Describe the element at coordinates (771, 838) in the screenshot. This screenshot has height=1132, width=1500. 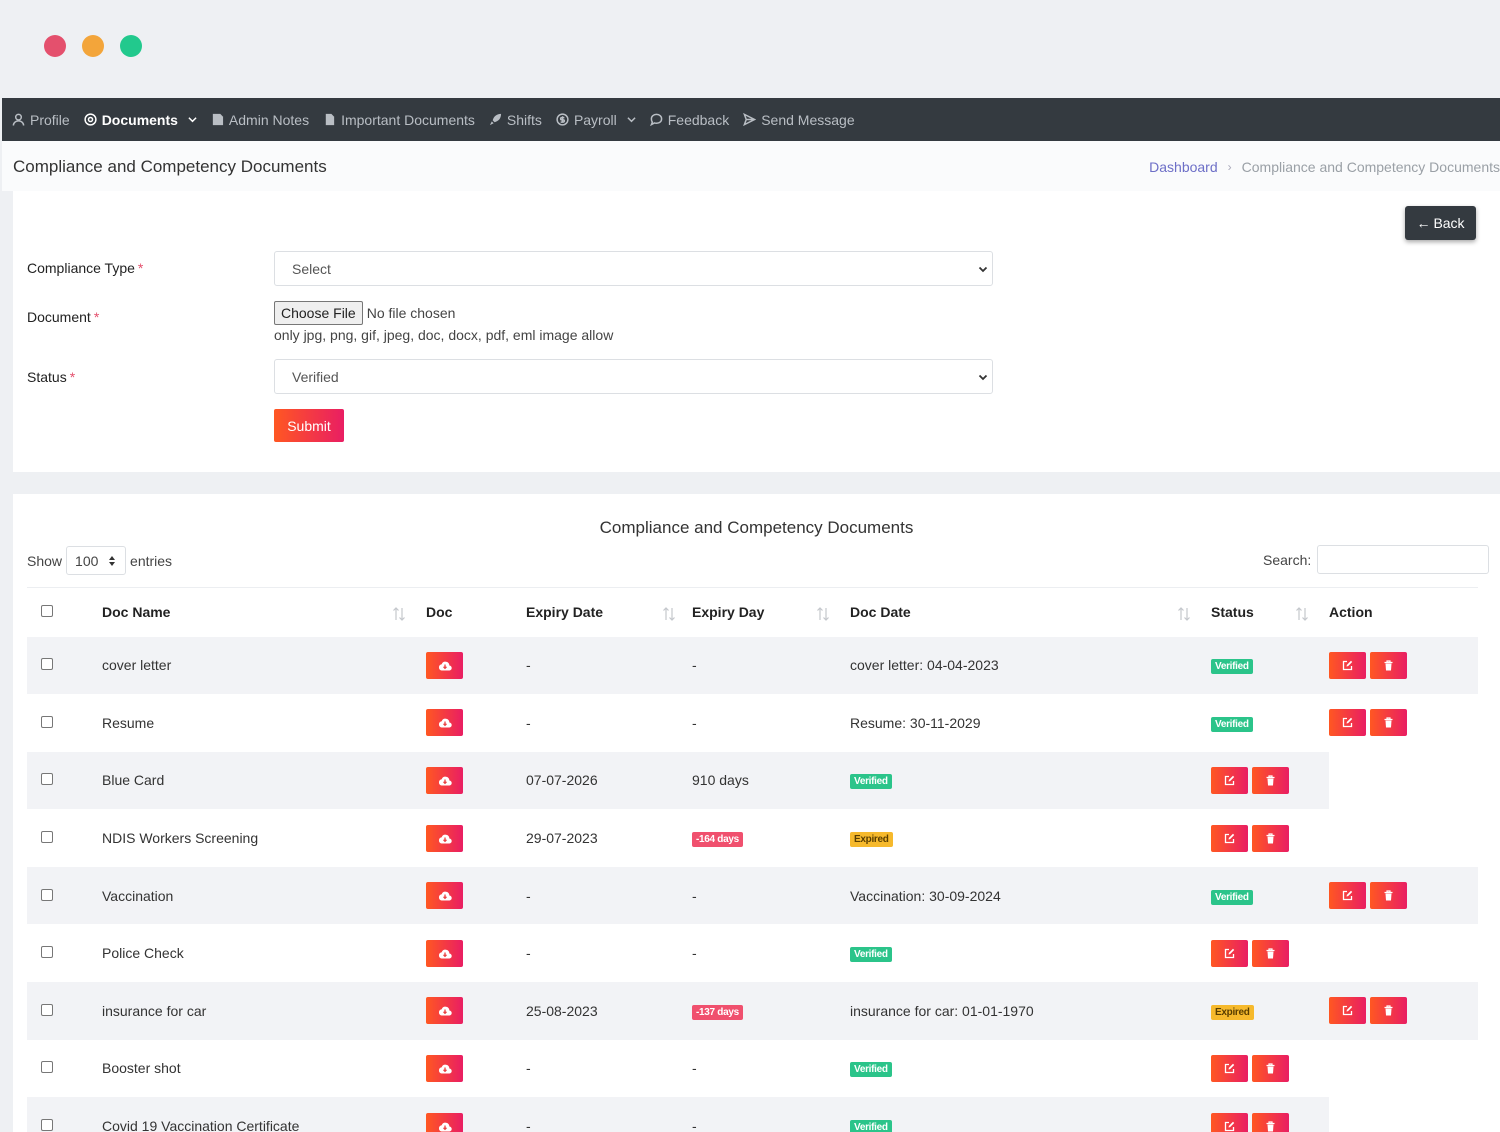
I see `expiry-day-cell: -164 days` at that location.